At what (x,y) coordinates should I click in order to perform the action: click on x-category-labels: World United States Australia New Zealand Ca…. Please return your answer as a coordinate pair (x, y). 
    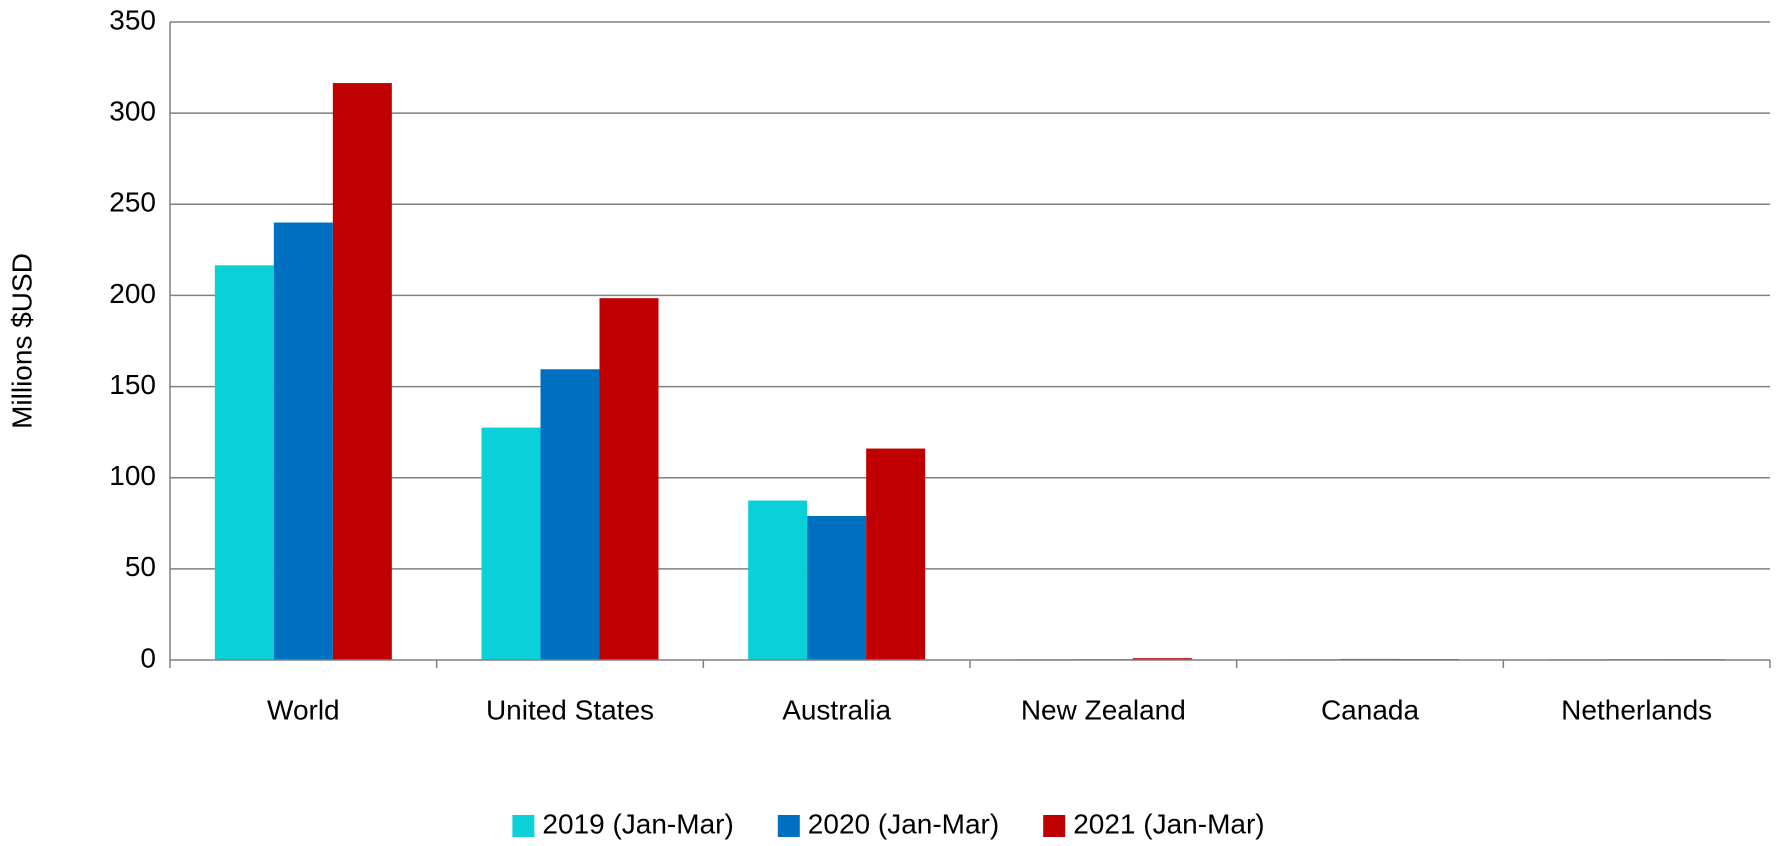
    Looking at the image, I should click on (989, 709).